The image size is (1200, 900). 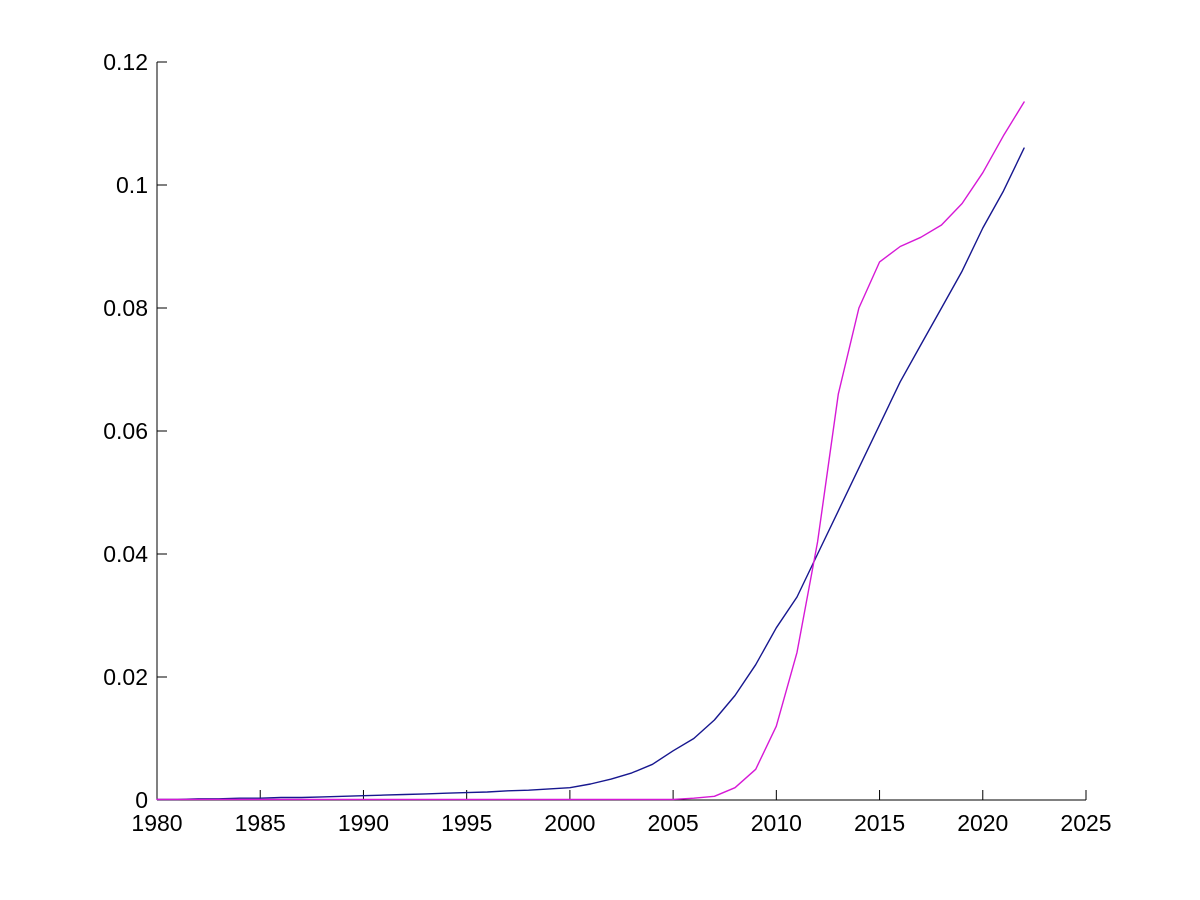 I want to click on y-tick-label: 0.1, so click(x=132, y=185).